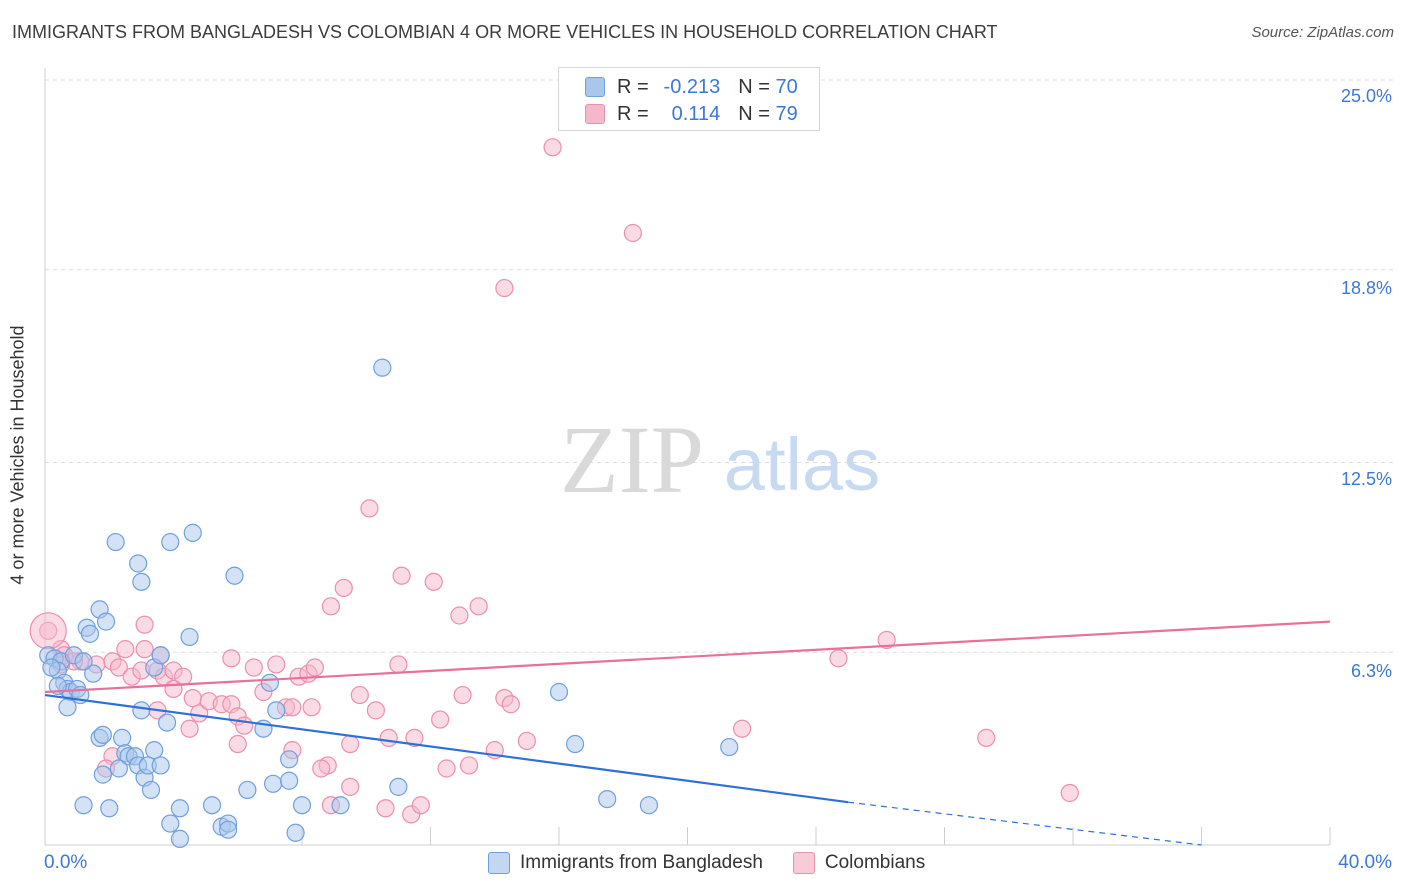 This screenshot has height=892, width=1406. I want to click on legend-n-label: N =, so click(754, 86).